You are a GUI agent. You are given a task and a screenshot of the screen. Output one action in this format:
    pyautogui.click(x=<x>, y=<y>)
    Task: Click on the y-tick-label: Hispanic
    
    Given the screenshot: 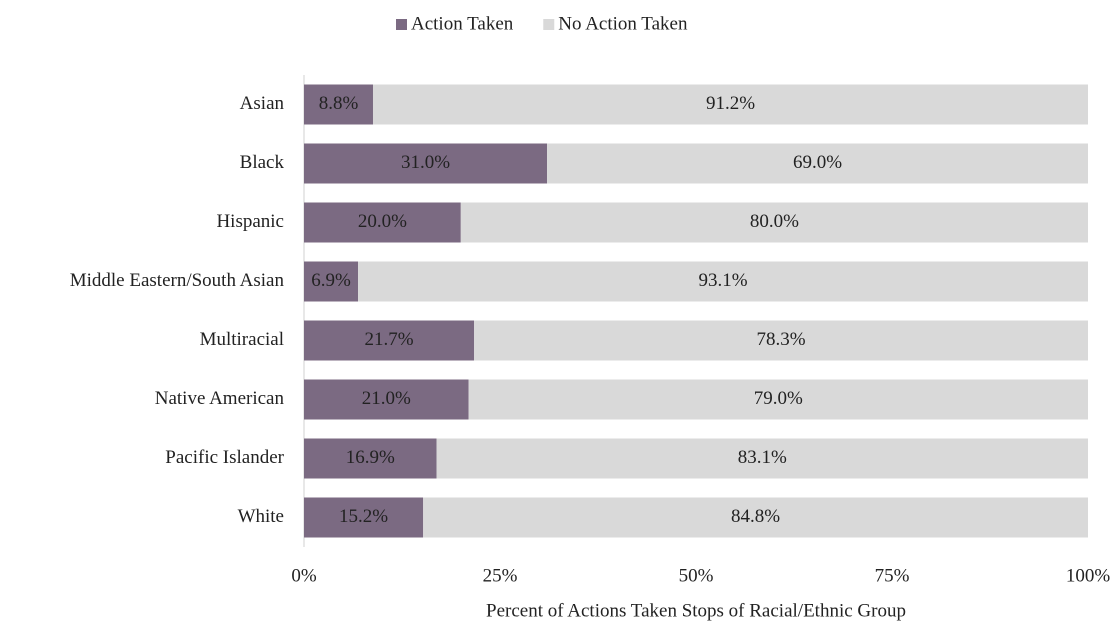 What is the action you would take?
    pyautogui.click(x=250, y=221)
    